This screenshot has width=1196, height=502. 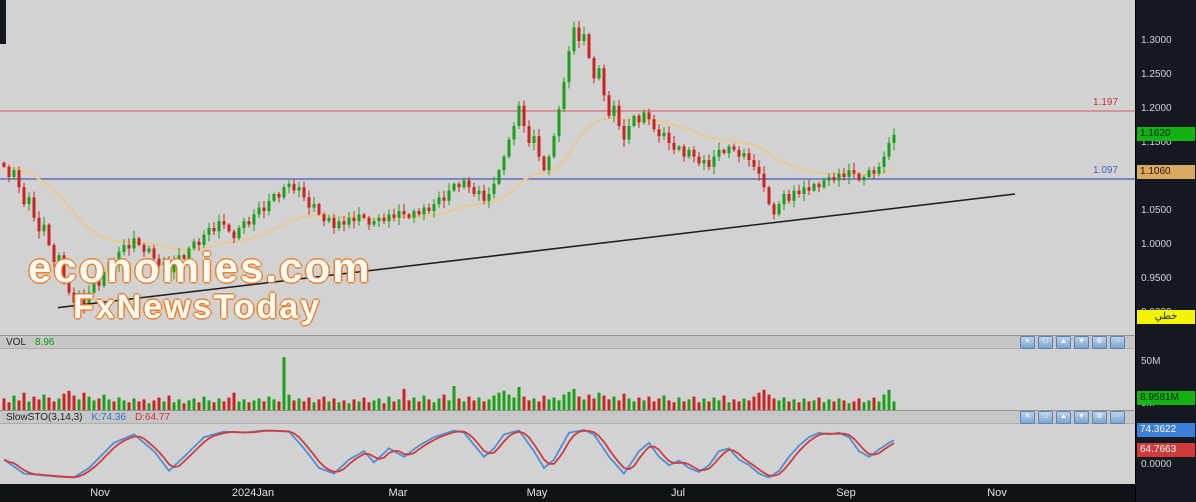 What do you see at coordinates (1081, 417) in the screenshot?
I see `stochastic-move-down-icon: ▼` at bounding box center [1081, 417].